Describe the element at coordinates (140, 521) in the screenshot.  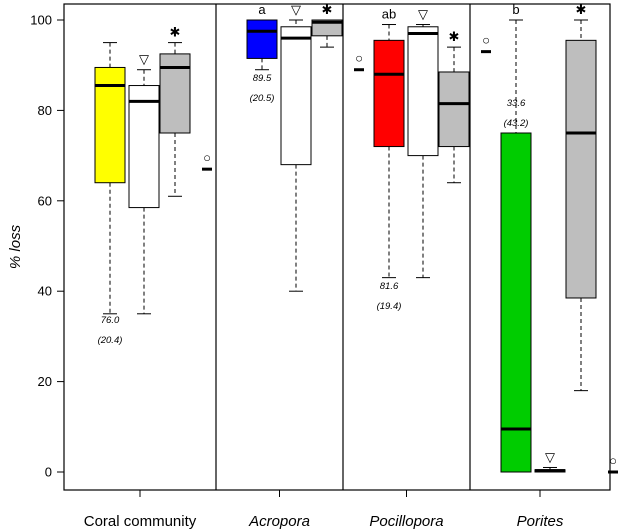
I see `x-tick-label: Coral community` at that location.